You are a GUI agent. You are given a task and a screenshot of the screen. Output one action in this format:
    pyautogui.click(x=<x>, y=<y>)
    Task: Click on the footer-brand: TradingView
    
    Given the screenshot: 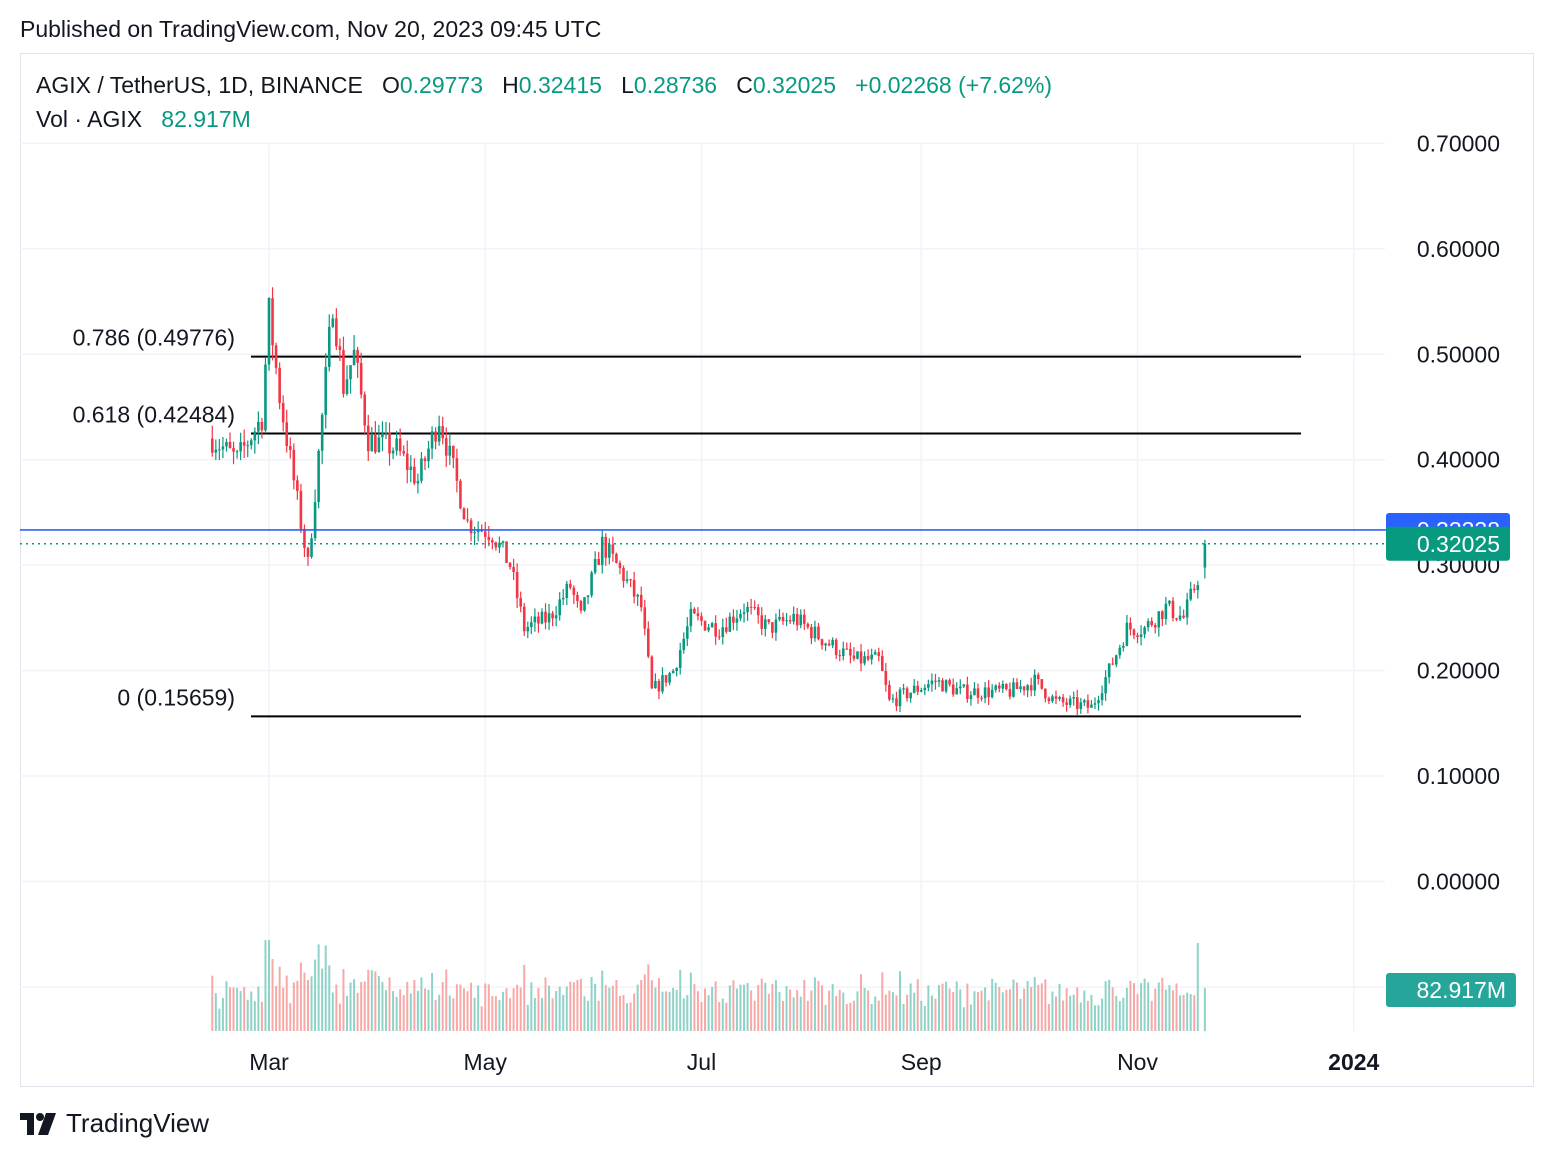 What is the action you would take?
    pyautogui.click(x=114, y=1123)
    